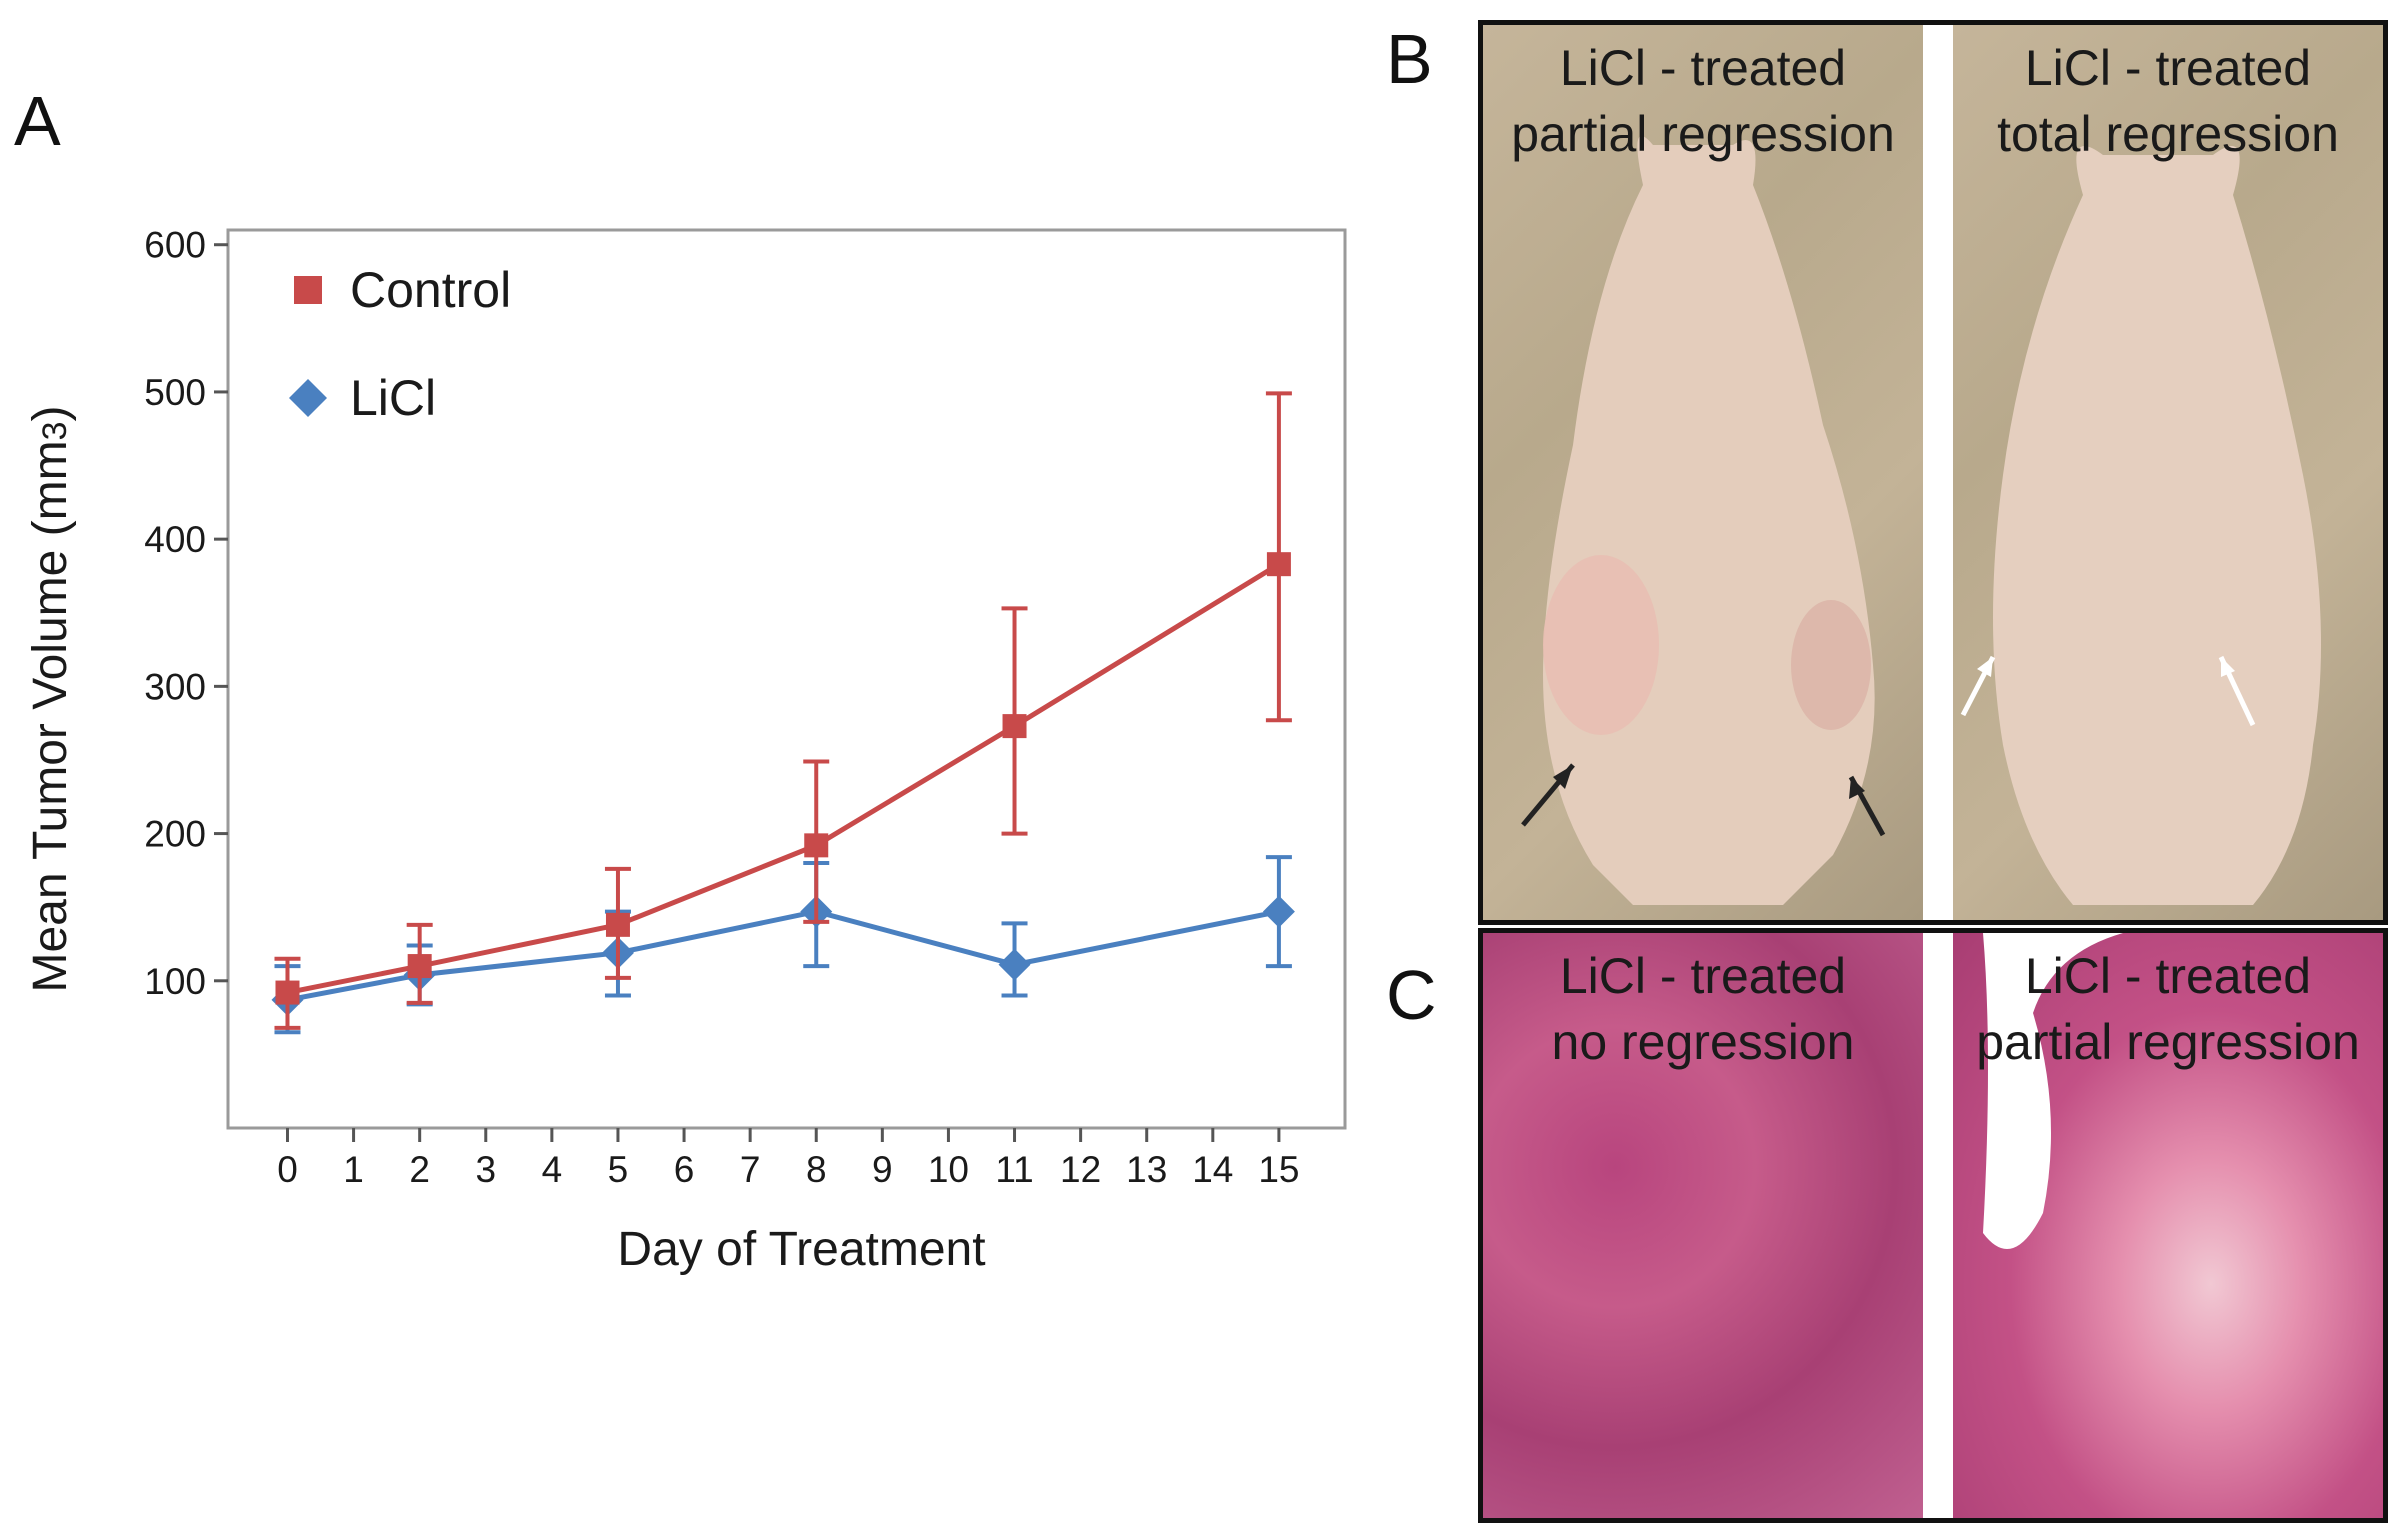 The image size is (2401, 1538). What do you see at coordinates (2168, 101) in the screenshot?
I see `panel-b-right-caption: LiCl - treated total regression` at bounding box center [2168, 101].